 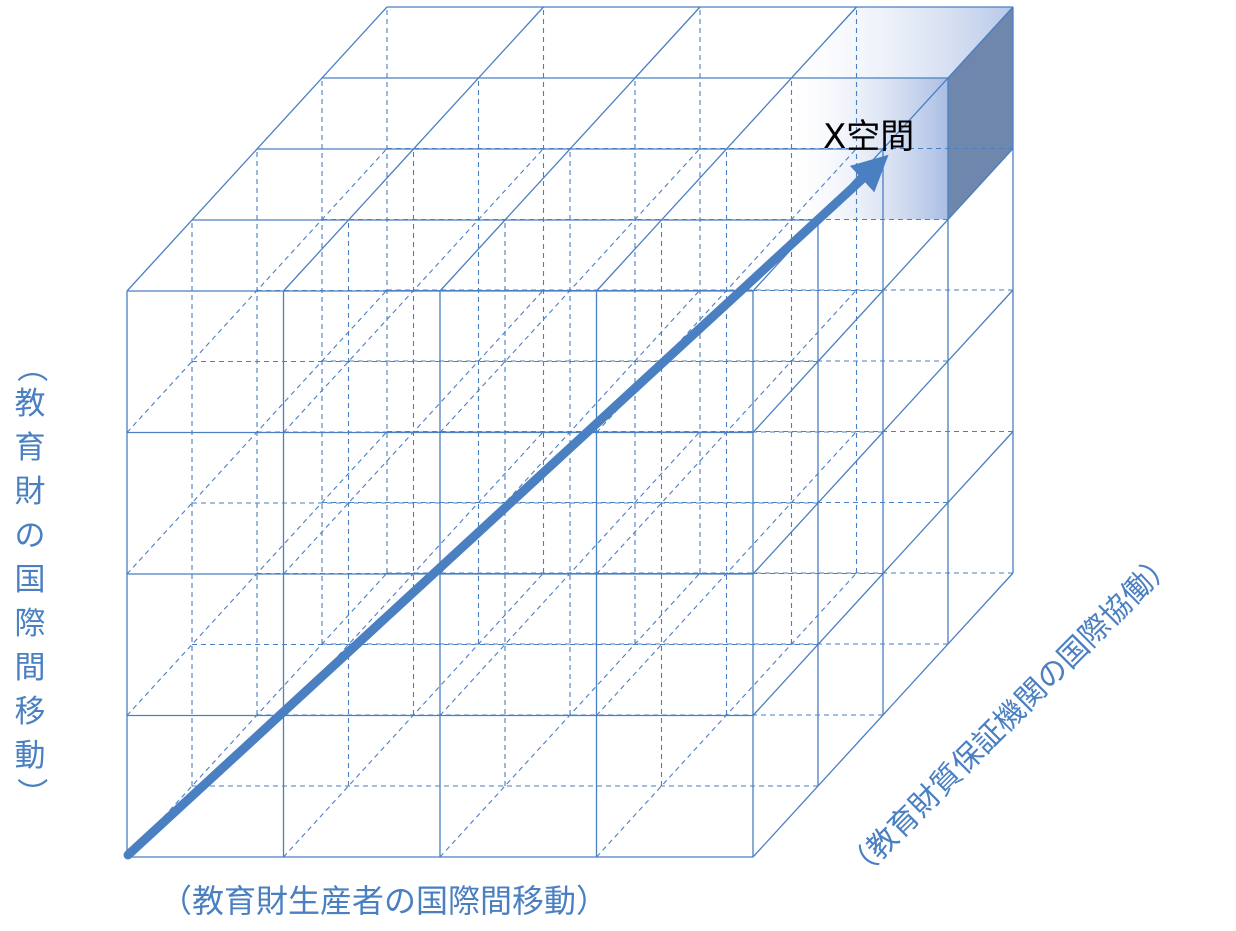 I want to click on x-space-label: X空間, so click(x=868, y=137).